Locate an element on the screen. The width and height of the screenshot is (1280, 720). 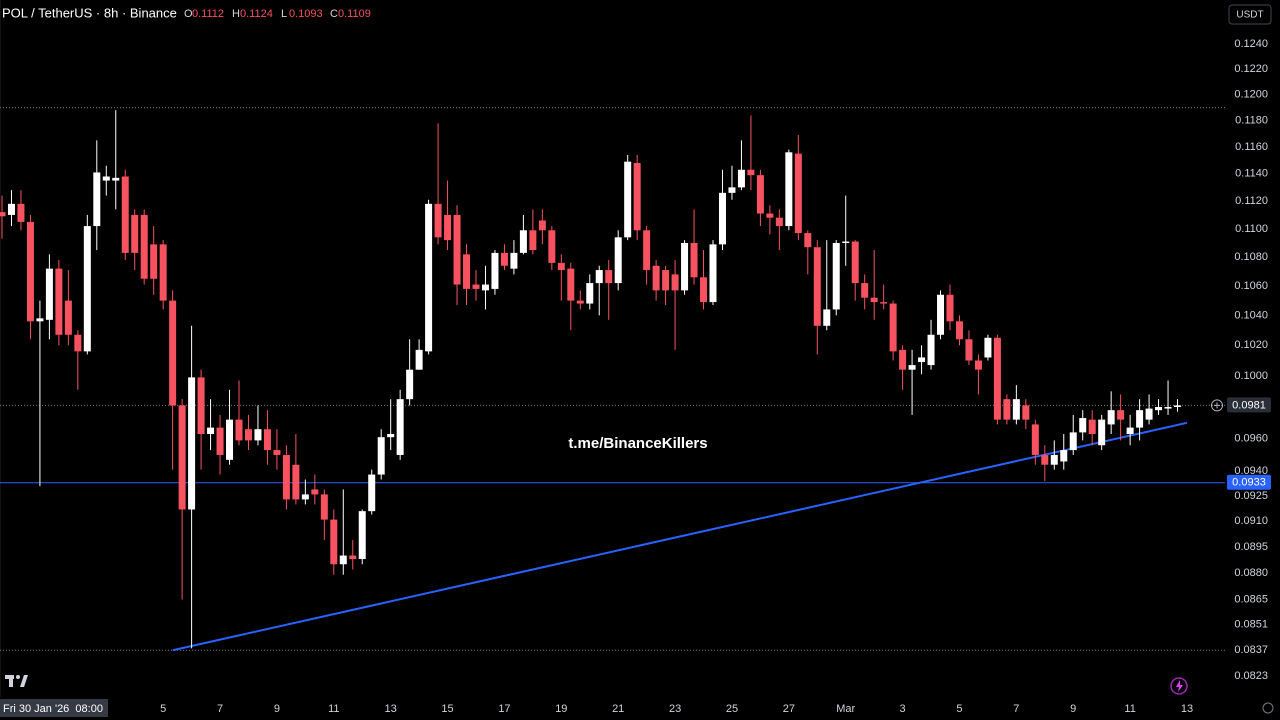
x-tick-label: 11 is located at coordinates (1129, 709).